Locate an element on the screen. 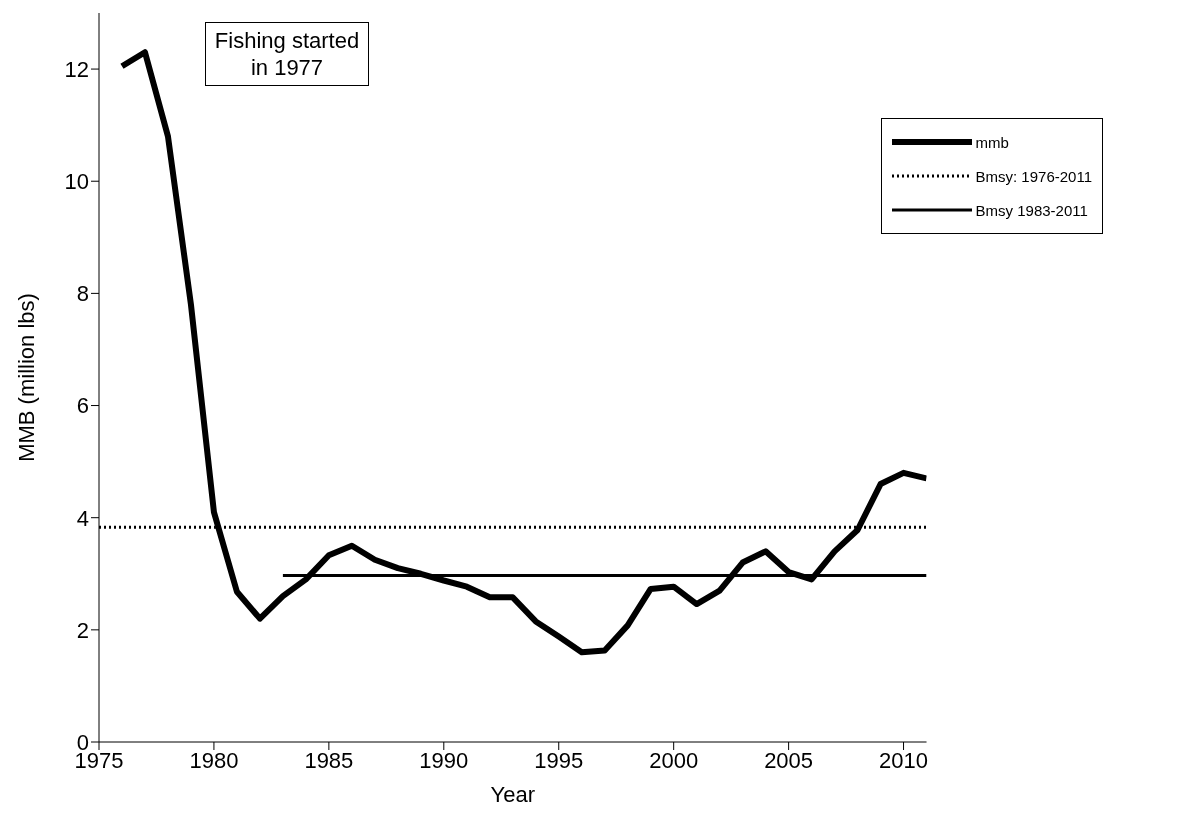 The height and width of the screenshot is (830, 1191). text: mmb is located at coordinates (992, 142).